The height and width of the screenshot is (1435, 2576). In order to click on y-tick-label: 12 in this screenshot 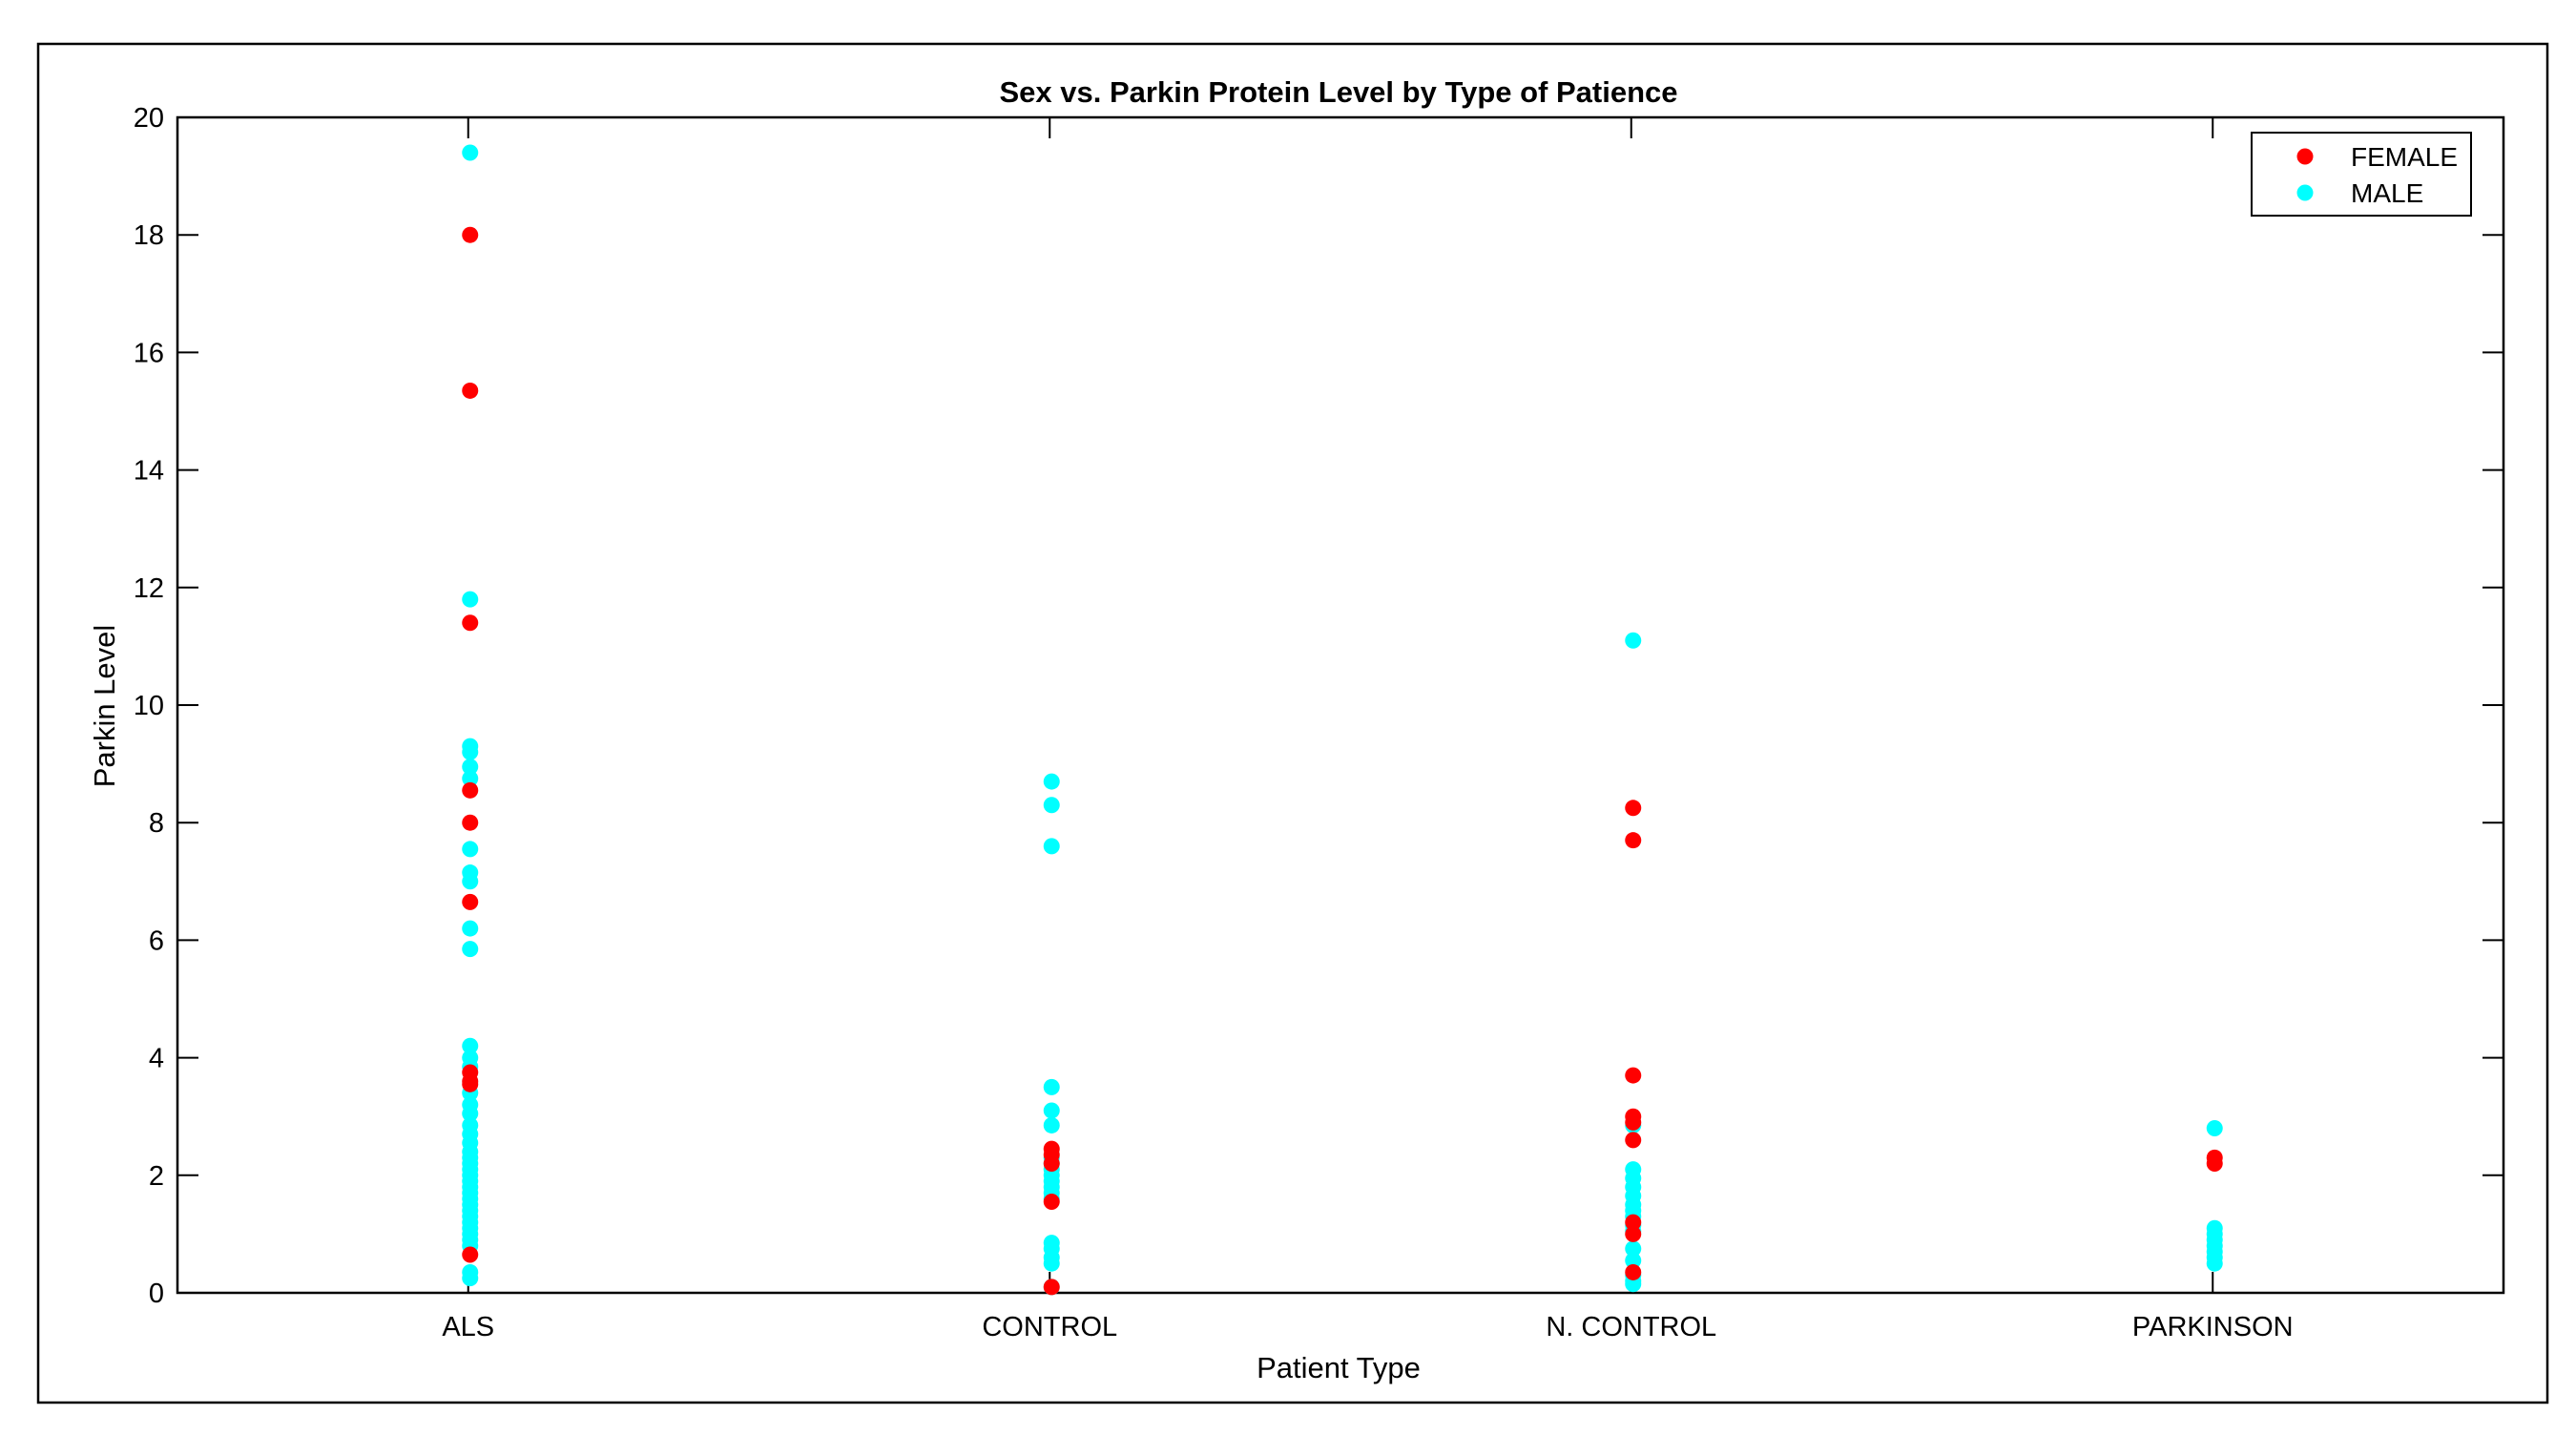, I will do `click(149, 588)`.